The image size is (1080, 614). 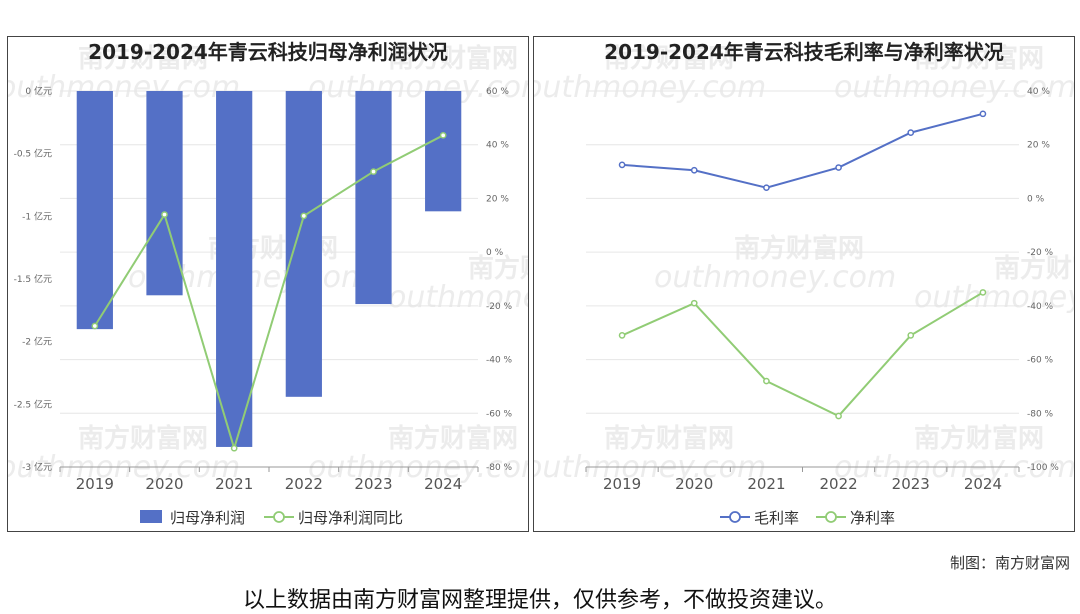 I want to click on chart-title: 2019-2024年青云科技归母净利润状况, so click(x=268, y=52).